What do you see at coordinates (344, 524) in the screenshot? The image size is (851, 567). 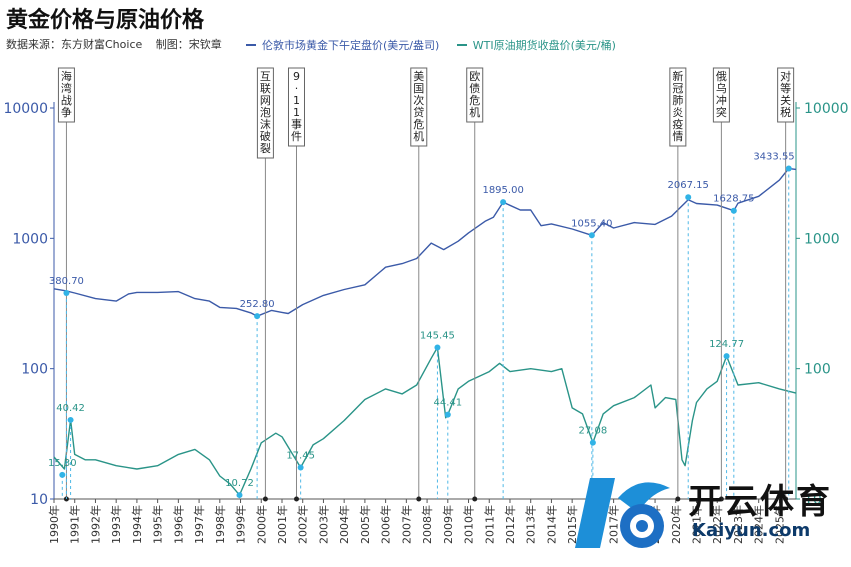 I see `x-tick-label: 2004年` at bounding box center [344, 524].